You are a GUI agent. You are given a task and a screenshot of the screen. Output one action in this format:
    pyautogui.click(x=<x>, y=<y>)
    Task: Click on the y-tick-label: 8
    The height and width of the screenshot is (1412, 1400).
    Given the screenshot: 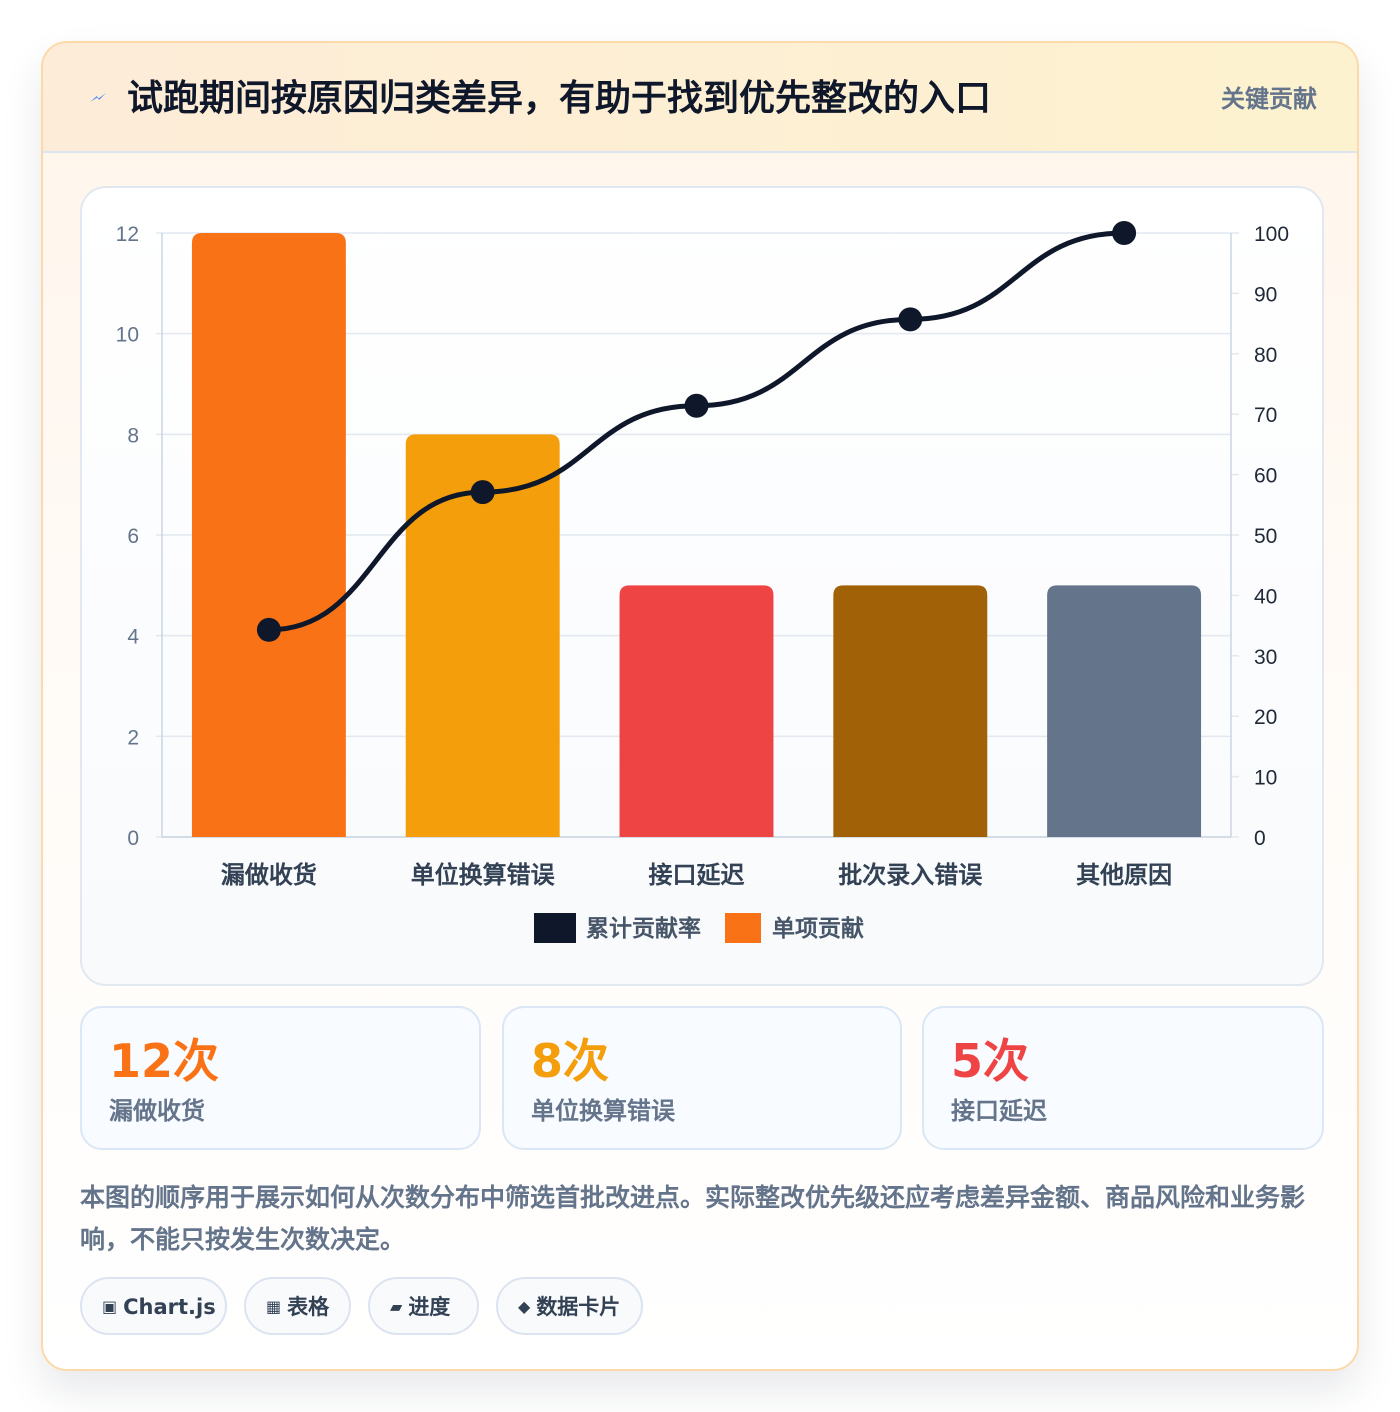 What is the action you would take?
    pyautogui.click(x=133, y=435)
    